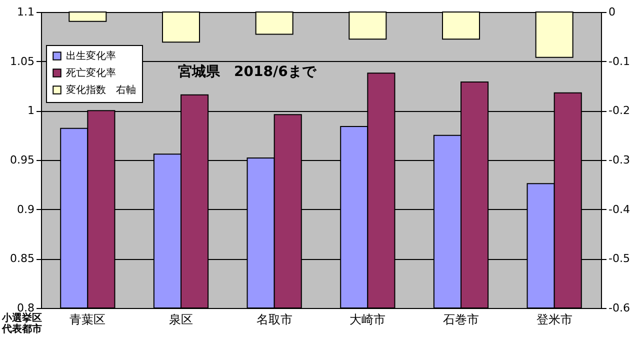  Describe the element at coordinates (22, 160) in the screenshot. I see `y-tick-label: 0.95` at that location.